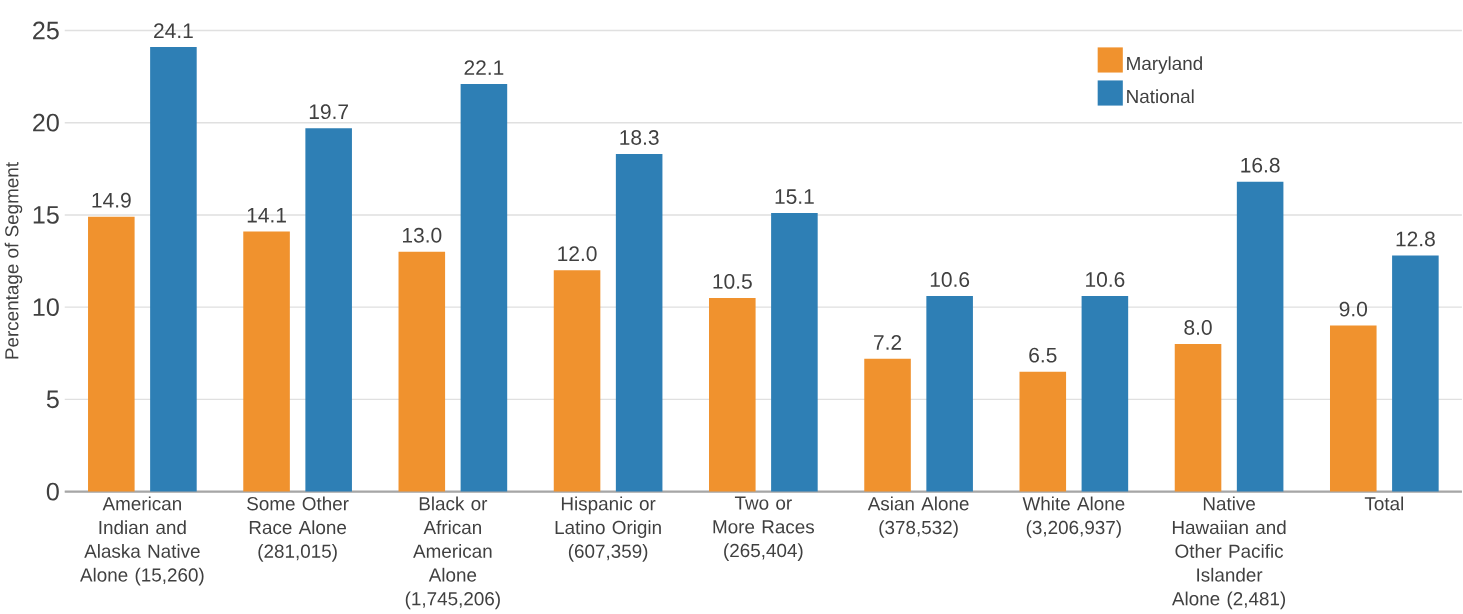 The image size is (1463, 614). Describe the element at coordinates (52, 491) in the screenshot. I see `y-tick-label: 0` at that location.